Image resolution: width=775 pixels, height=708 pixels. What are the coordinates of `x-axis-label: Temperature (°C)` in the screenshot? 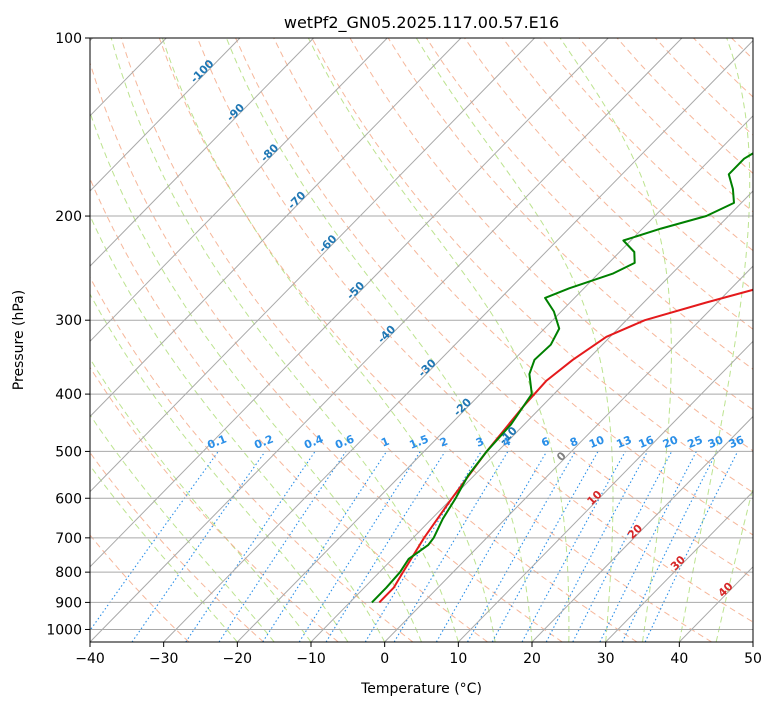 It's located at (421, 689).